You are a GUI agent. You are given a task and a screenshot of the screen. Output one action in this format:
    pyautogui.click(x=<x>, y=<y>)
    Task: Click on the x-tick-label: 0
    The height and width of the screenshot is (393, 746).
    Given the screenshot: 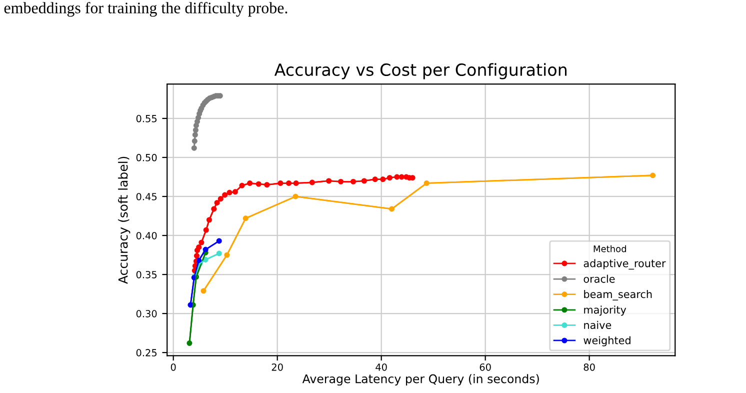 What is the action you would take?
    pyautogui.click(x=173, y=367)
    